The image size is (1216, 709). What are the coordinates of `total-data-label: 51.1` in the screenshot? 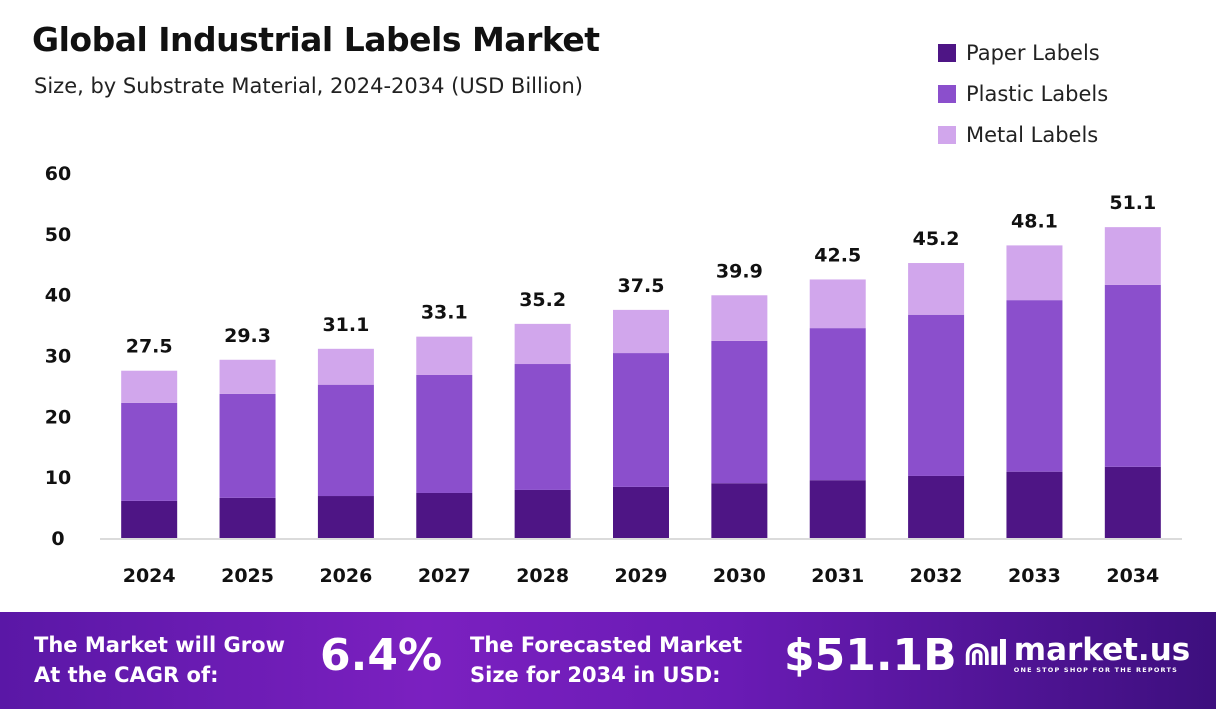 It's located at (1132, 203).